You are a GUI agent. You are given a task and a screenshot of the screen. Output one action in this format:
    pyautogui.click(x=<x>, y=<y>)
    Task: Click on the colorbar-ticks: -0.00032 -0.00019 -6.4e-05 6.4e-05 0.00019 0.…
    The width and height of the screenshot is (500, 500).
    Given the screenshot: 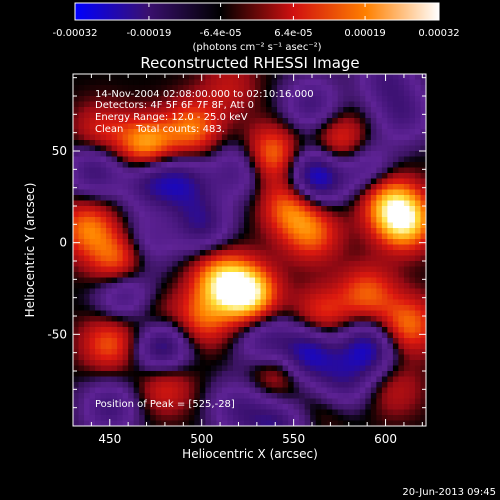 What is the action you would take?
    pyautogui.click(x=256, y=21)
    